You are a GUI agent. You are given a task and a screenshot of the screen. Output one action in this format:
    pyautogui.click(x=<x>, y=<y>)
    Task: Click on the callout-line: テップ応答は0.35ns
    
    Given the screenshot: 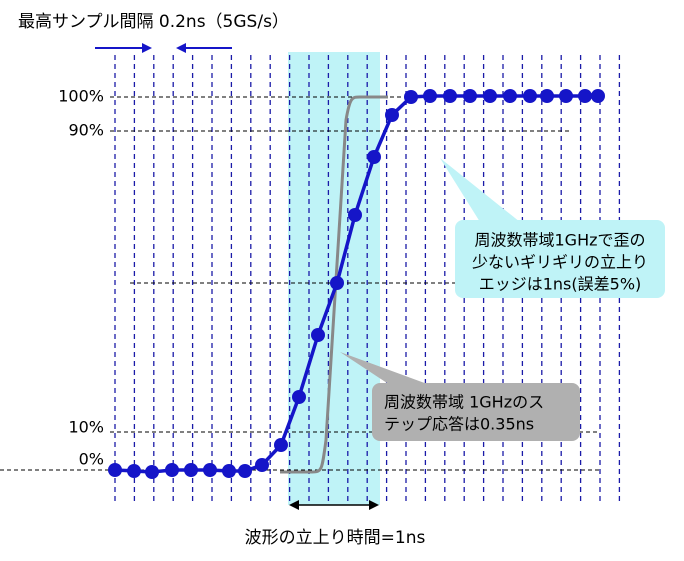 What is the action you would take?
    pyautogui.click(x=459, y=424)
    